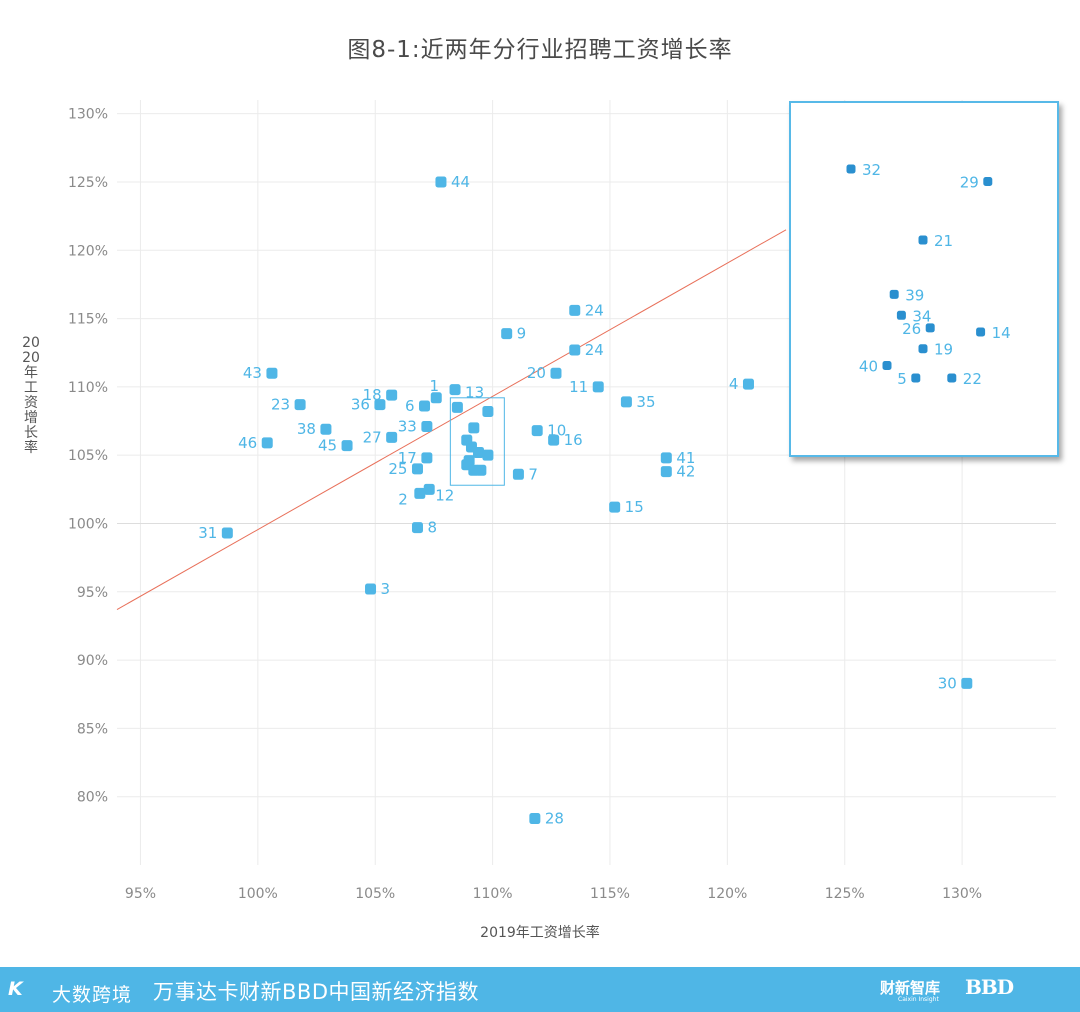 Image resolution: width=1080 pixels, height=1012 pixels. Describe the element at coordinates (92, 593) in the screenshot. I see `y-tick-label: 95%` at that location.